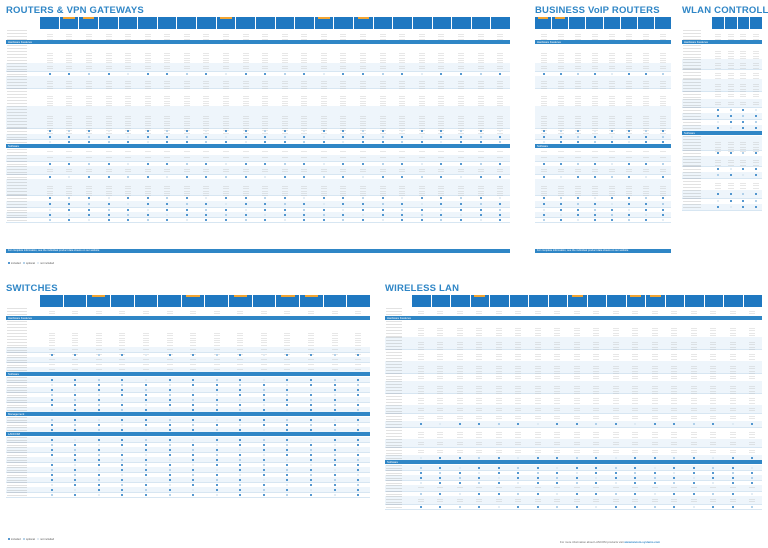  What do you see at coordinates (32, 288) in the screenshot?
I see `switches-title: SWITCHES` at bounding box center [32, 288].